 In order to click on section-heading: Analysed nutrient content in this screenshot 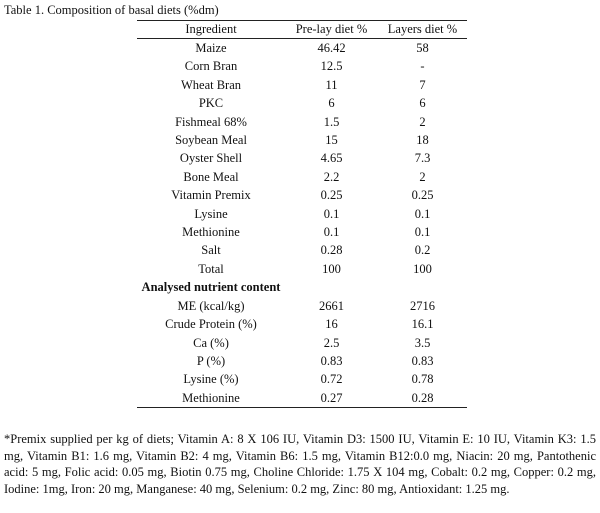, I will do `click(211, 287)`.